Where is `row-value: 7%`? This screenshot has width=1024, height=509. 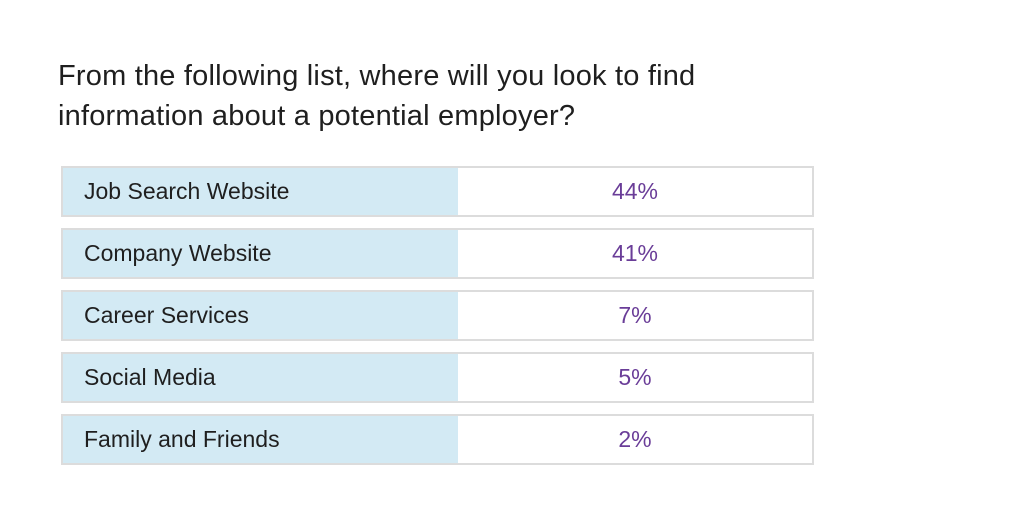
row-value: 7% is located at coordinates (635, 315).